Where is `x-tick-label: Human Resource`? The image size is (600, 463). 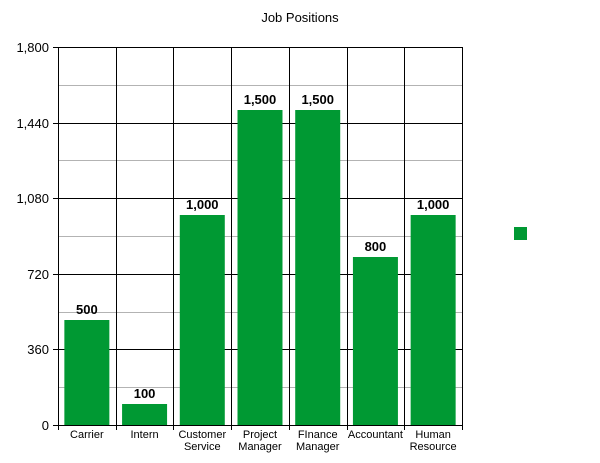 x-tick-label: Human Resource is located at coordinates (433, 441).